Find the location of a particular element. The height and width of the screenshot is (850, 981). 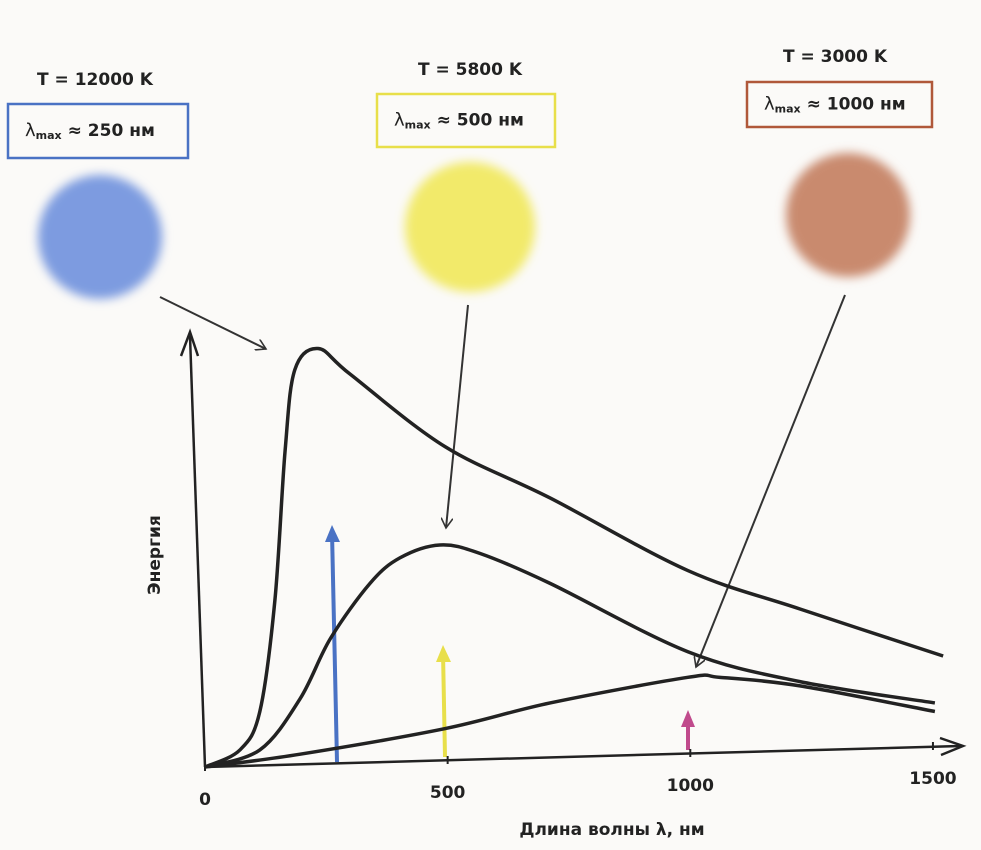

temperature-label: T = 3000 K is located at coordinates (835, 57).